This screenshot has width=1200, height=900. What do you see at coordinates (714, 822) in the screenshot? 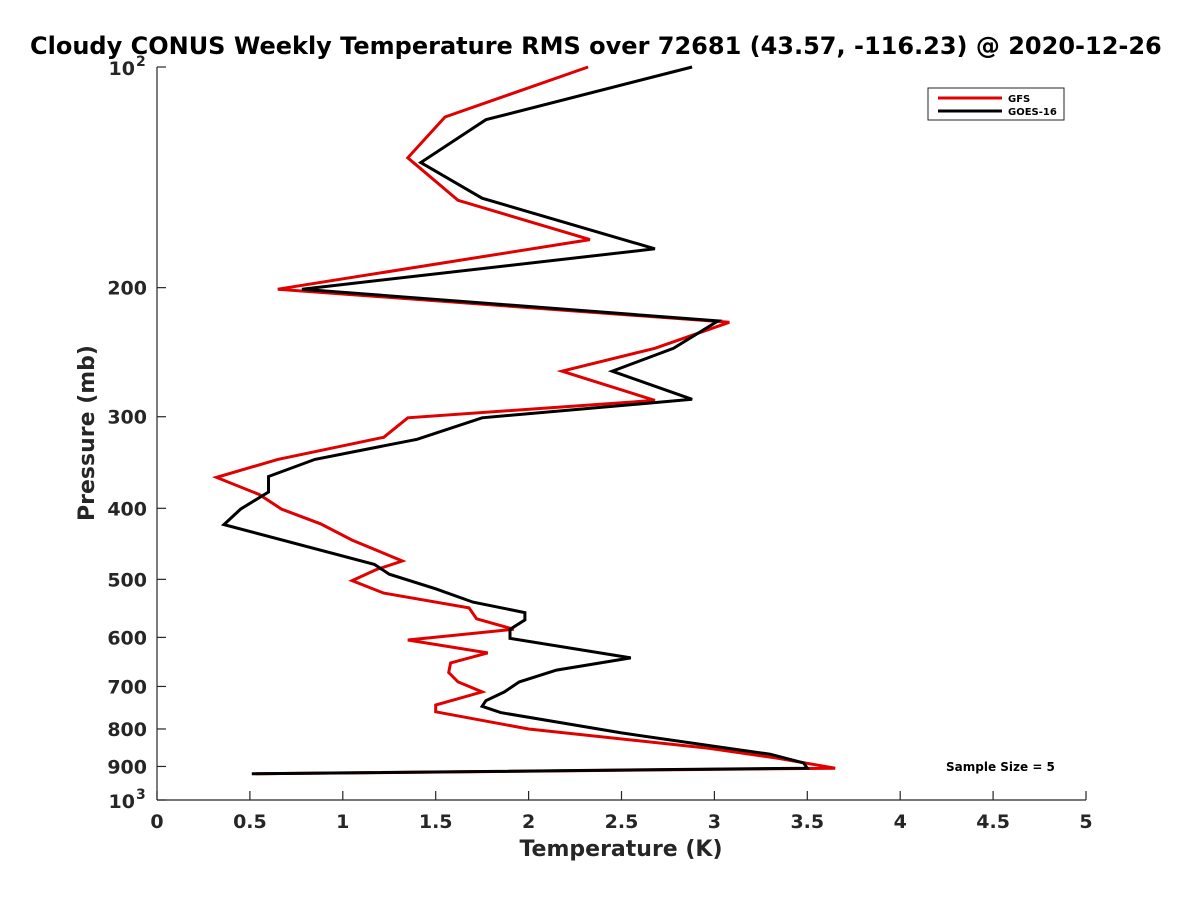
I see `x-tick-label: 3` at bounding box center [714, 822].